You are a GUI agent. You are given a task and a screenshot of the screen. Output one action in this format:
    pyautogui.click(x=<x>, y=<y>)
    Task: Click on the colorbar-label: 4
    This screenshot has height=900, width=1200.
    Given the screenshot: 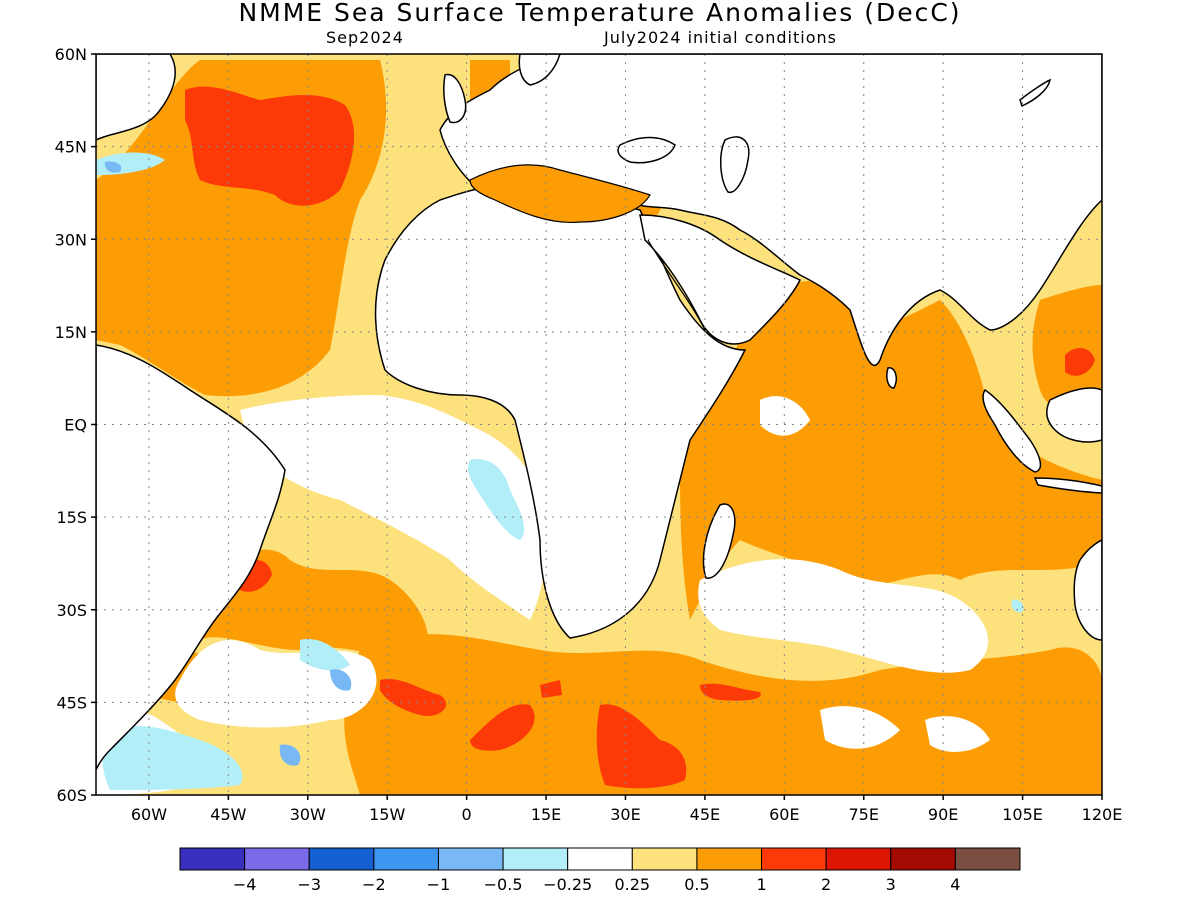 What is the action you would take?
    pyautogui.click(x=955, y=884)
    